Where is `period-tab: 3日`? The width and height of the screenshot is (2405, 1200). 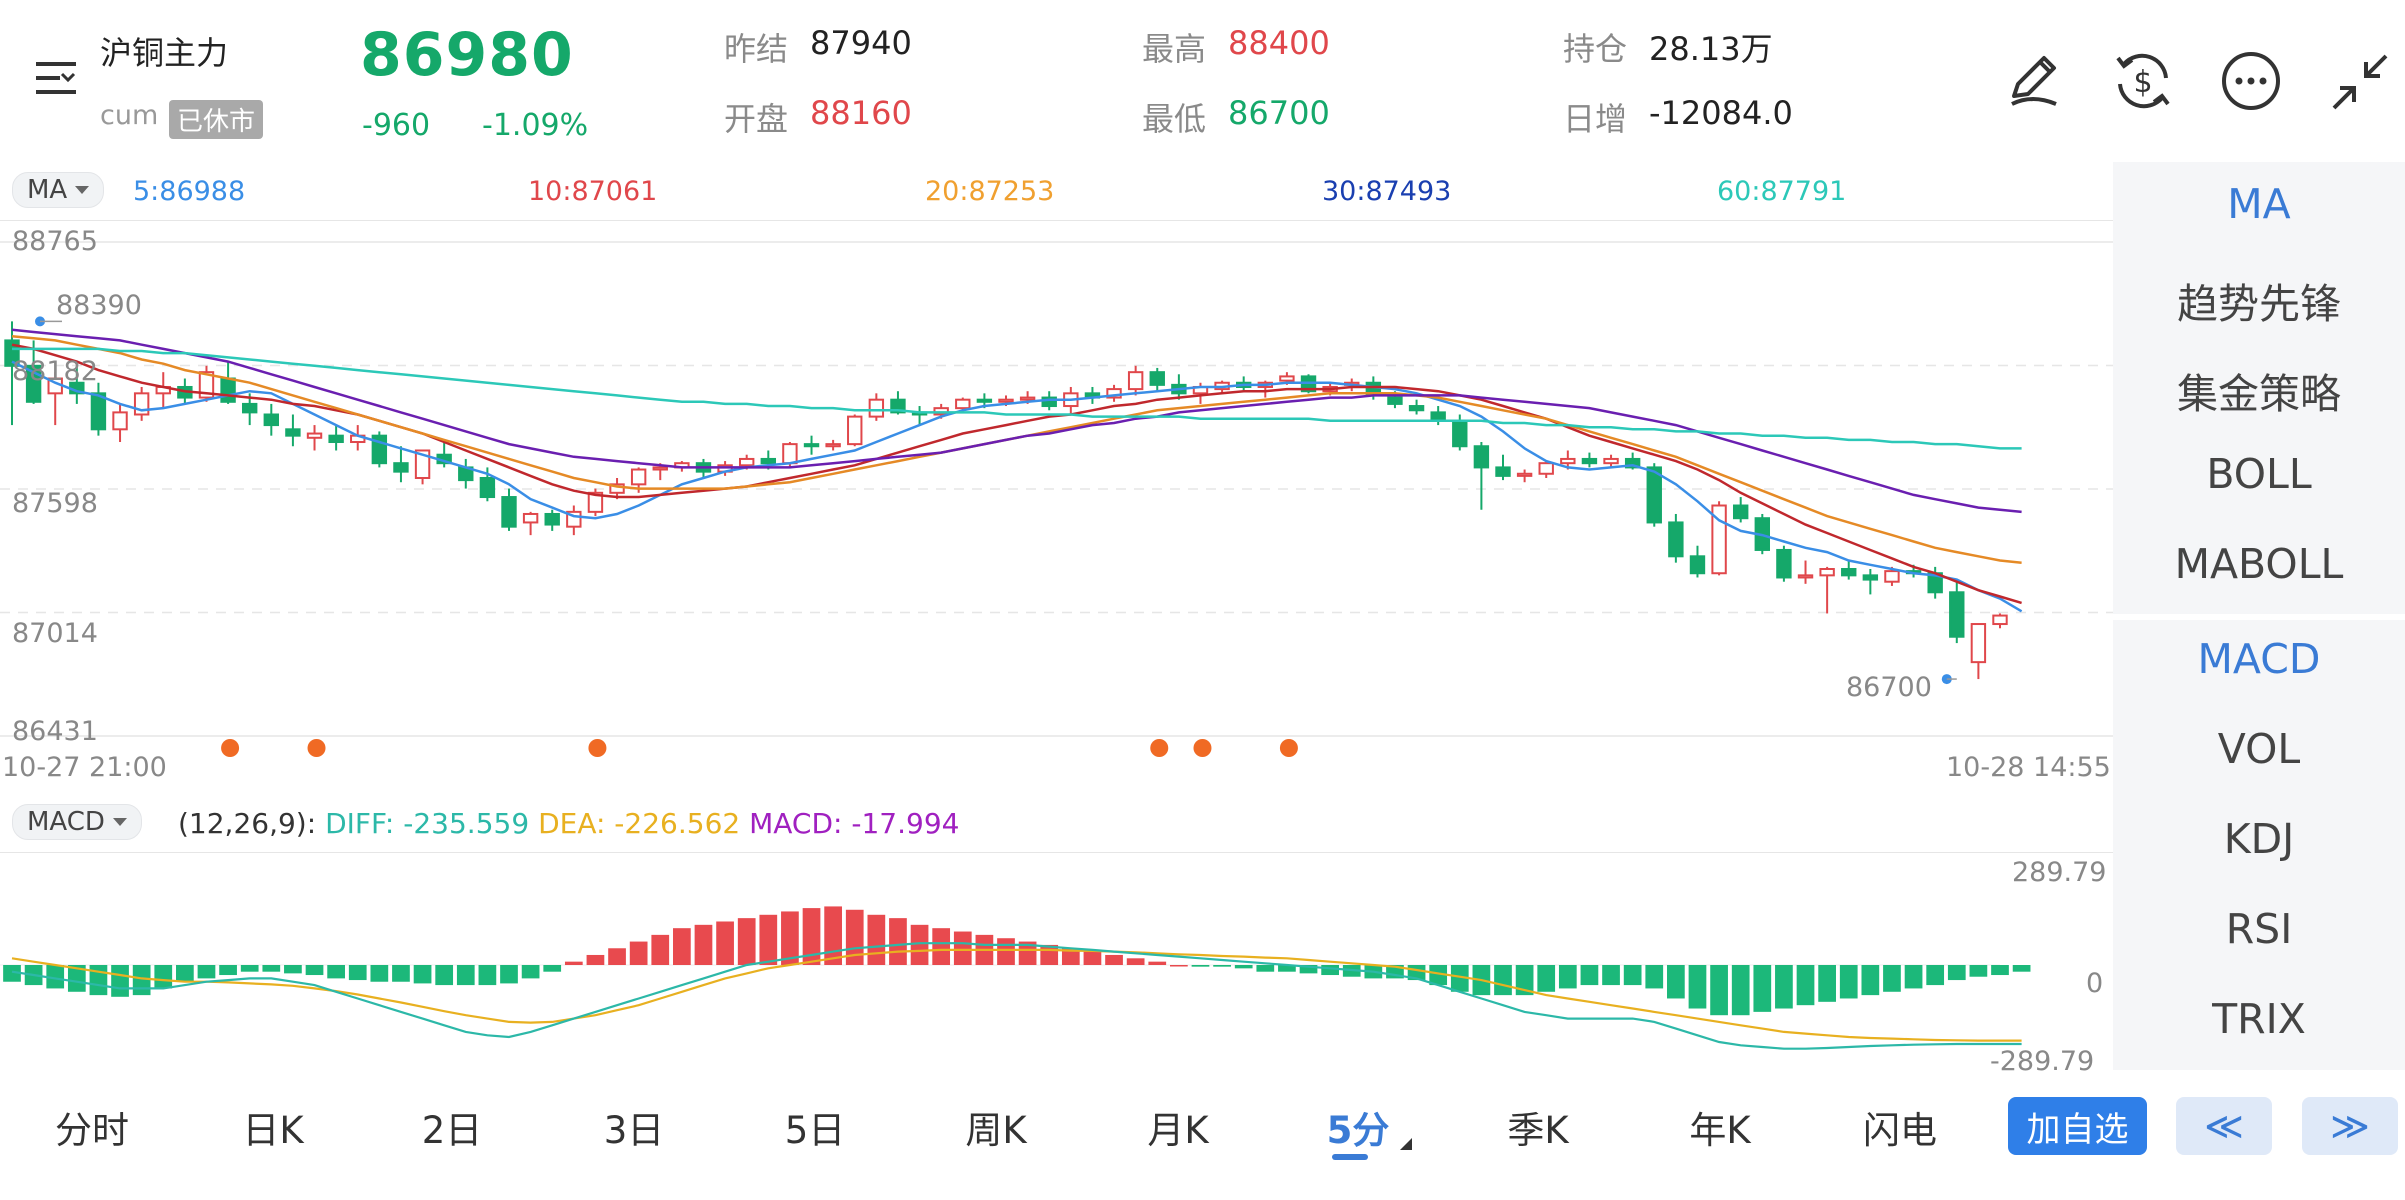
period-tab: 3日 is located at coordinates (634, 1127).